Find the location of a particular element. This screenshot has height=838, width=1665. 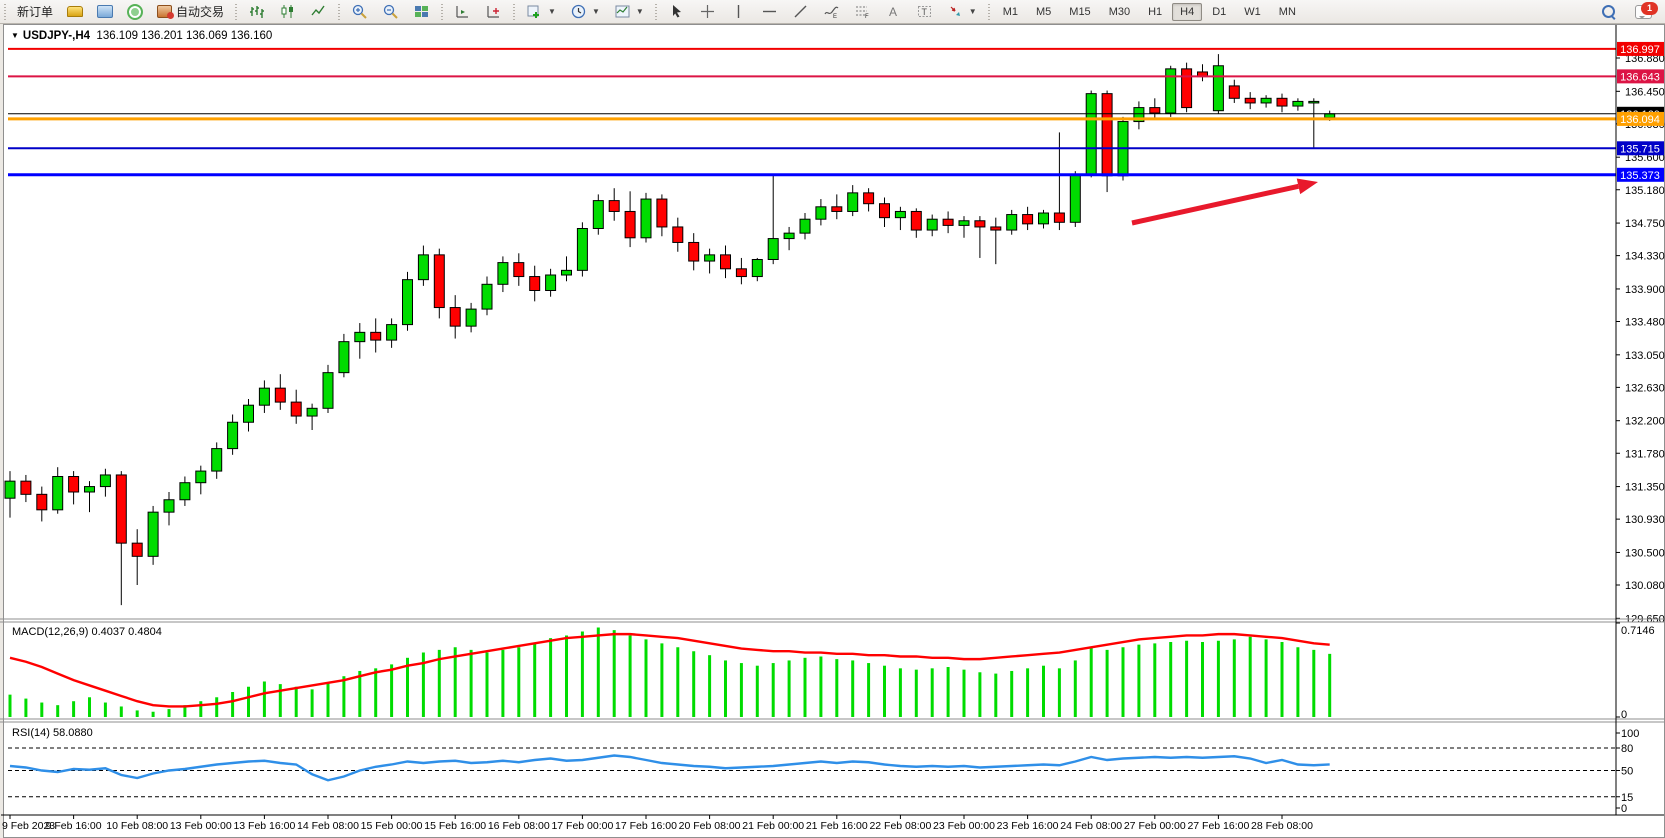

rsi-indicator-label: RSI(14) 58.0880 is located at coordinates (52, 733).